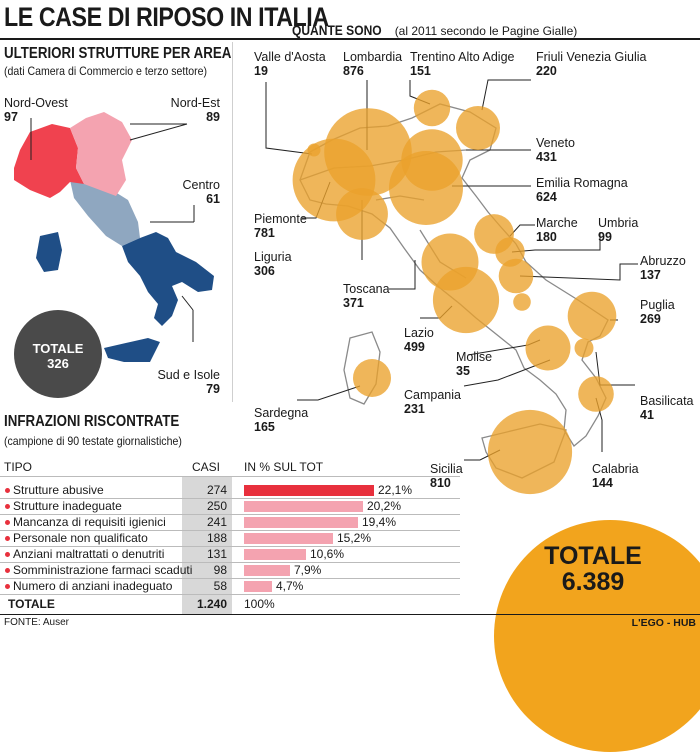 This screenshot has width=700, height=752. I want to click on region-value: 151, so click(420, 71).